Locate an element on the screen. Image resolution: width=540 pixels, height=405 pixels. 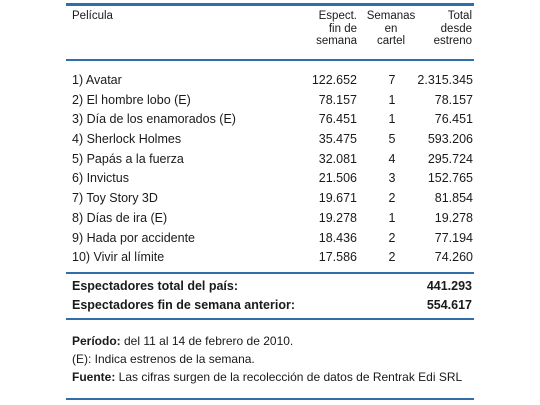
weekend-viewers: 17.586 is located at coordinates (337, 257).